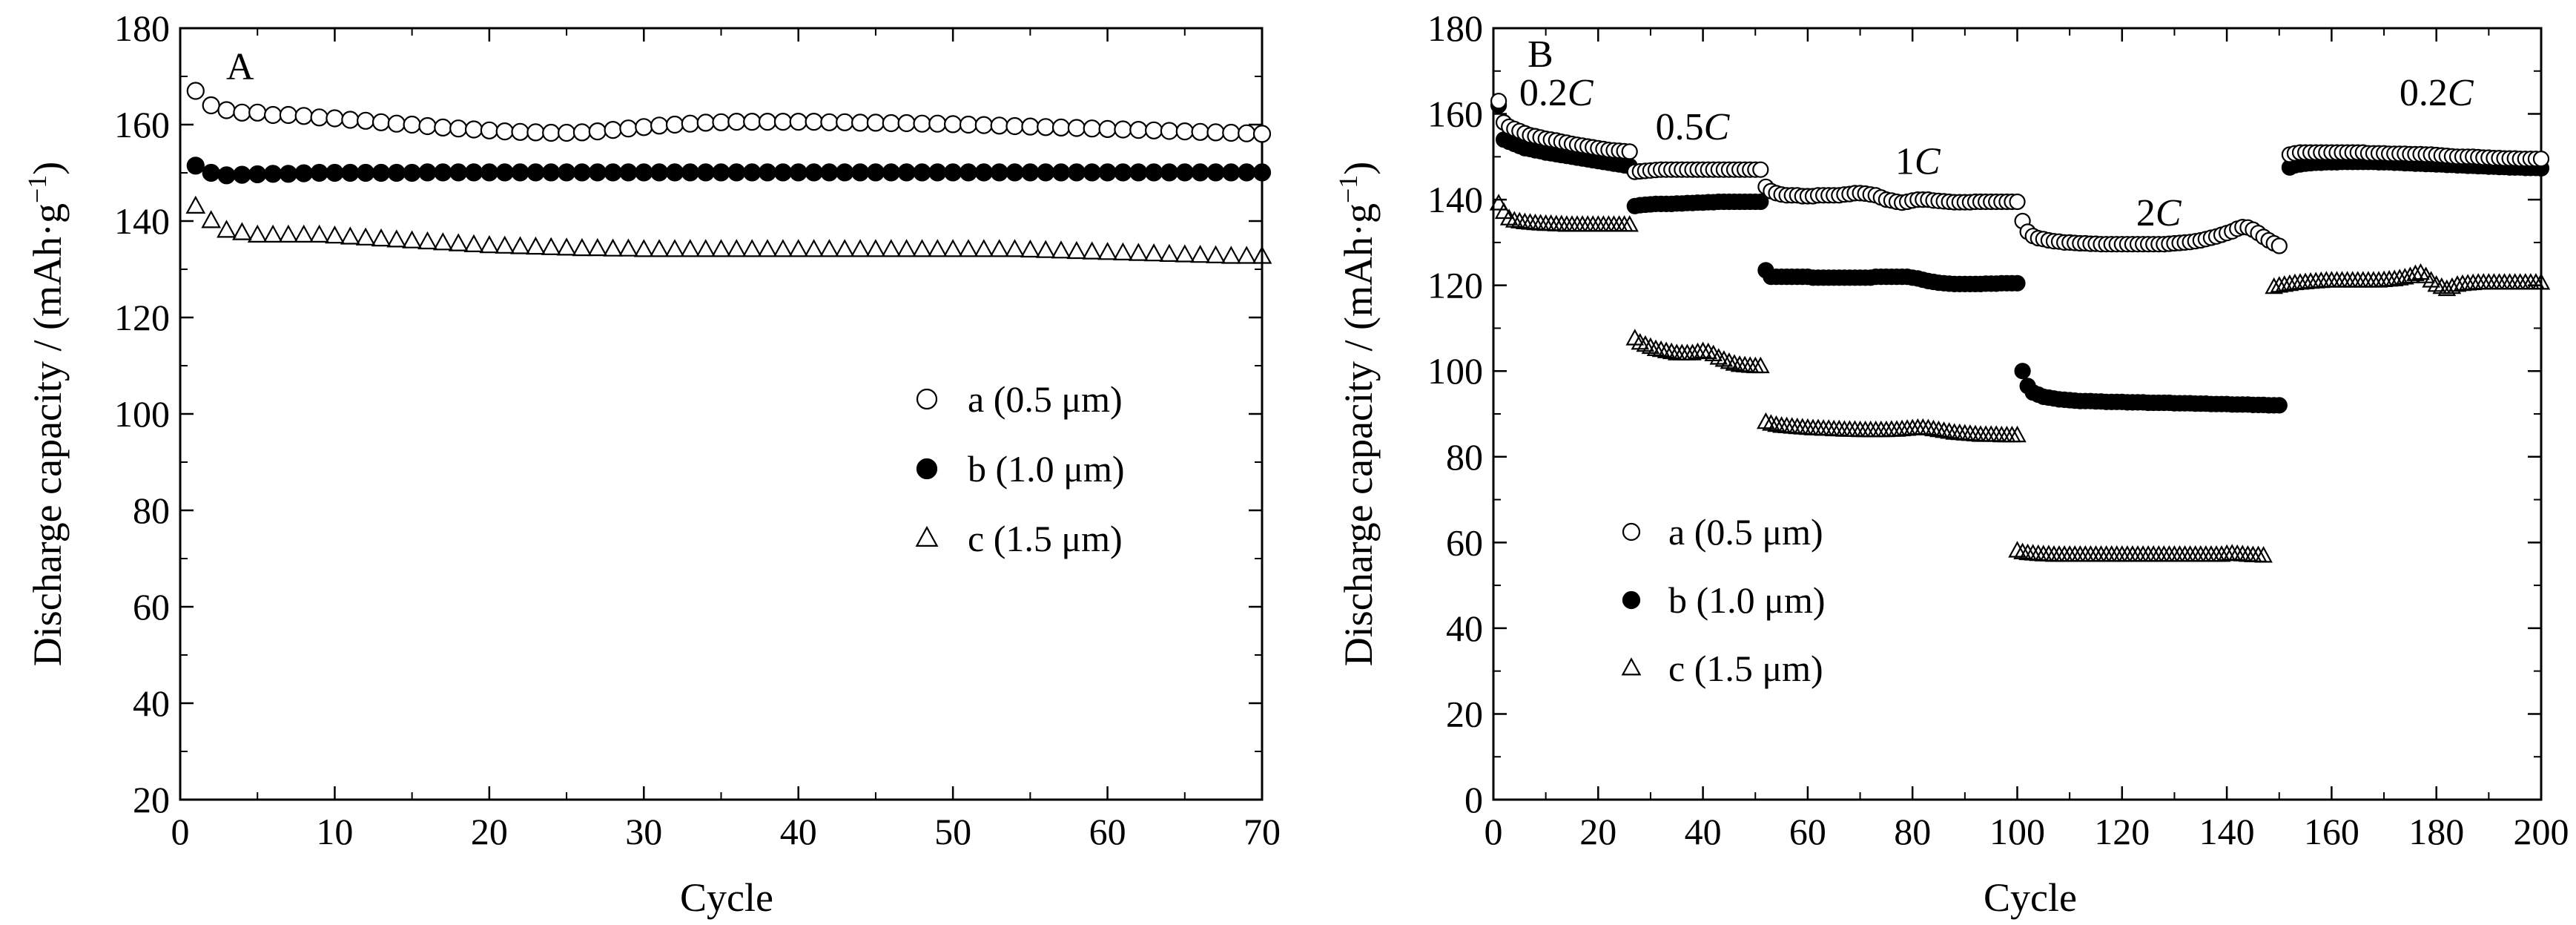  I want to click on rate-label: 0.5C, so click(1693, 127).